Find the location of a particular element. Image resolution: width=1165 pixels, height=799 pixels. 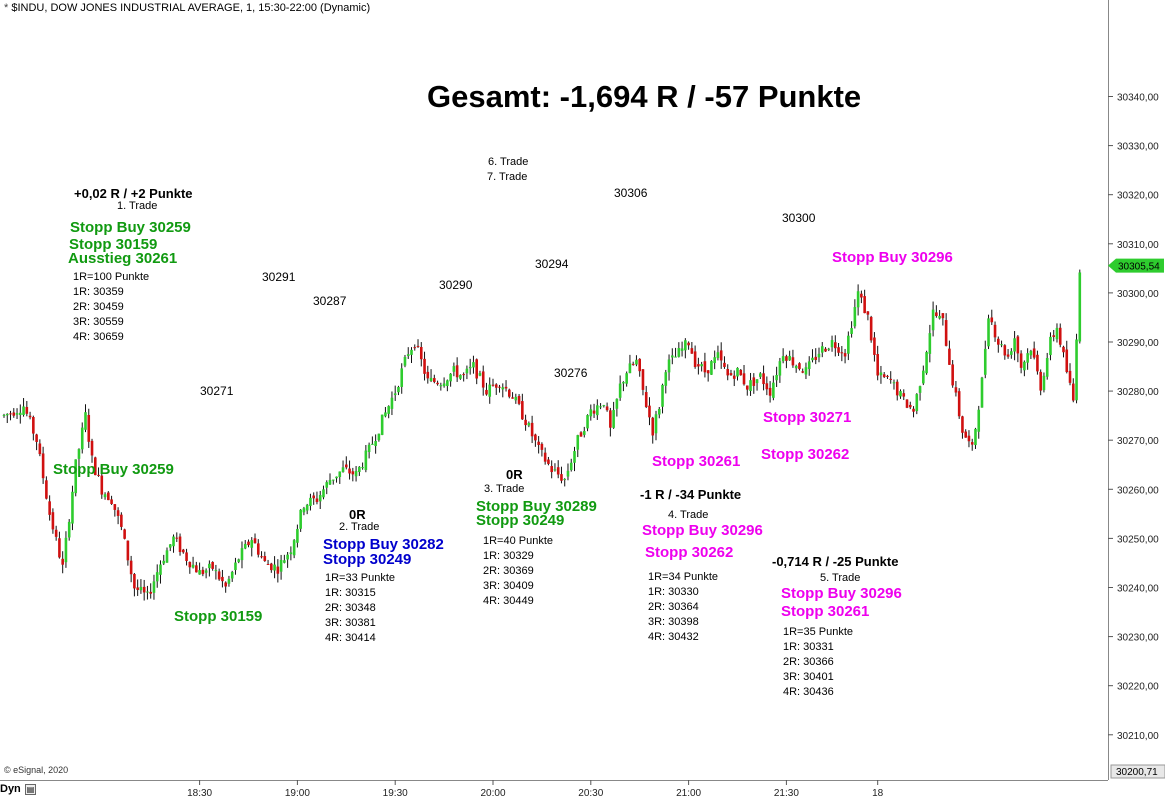

stopp-label: Stopp 30159 is located at coordinates (218, 616).